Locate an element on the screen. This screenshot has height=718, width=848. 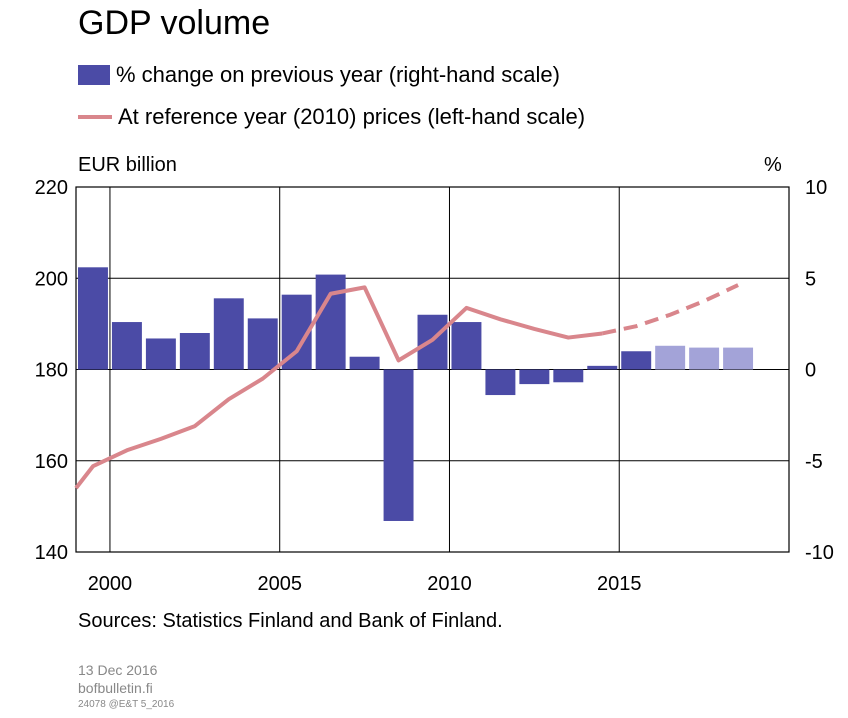
bar-2011 is located at coordinates (500, 382).